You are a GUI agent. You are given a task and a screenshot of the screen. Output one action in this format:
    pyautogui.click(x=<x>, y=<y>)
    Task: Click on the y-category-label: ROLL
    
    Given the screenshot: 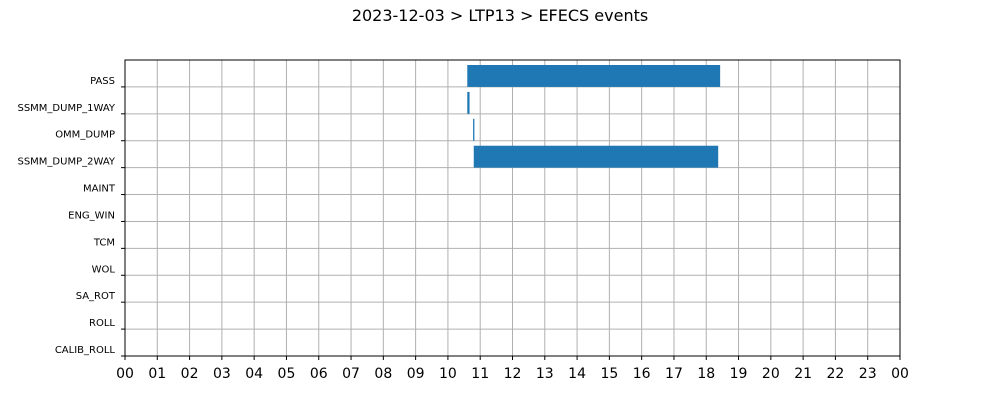 What is the action you would take?
    pyautogui.click(x=102, y=323)
    